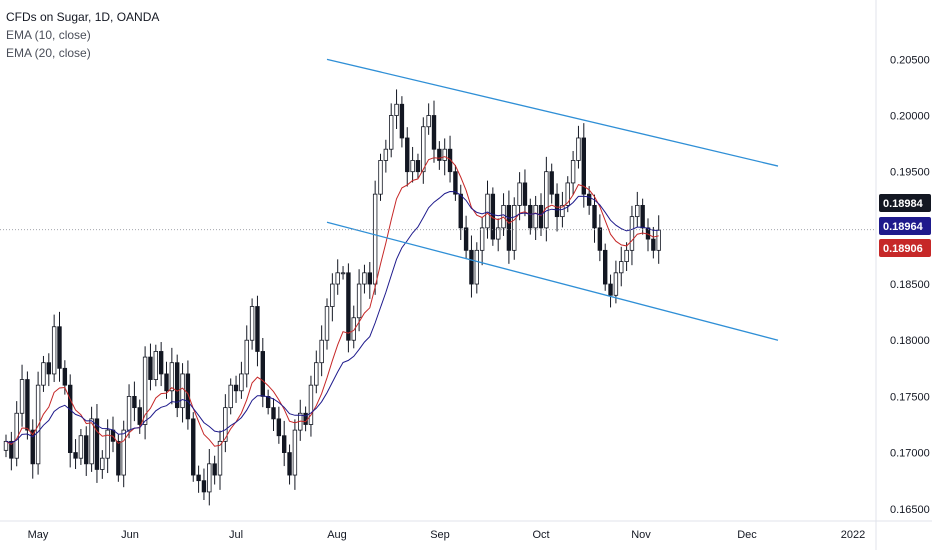 This screenshot has width=932, height=550. What do you see at coordinates (641, 535) in the screenshot?
I see `x-tick-label: Nov` at bounding box center [641, 535].